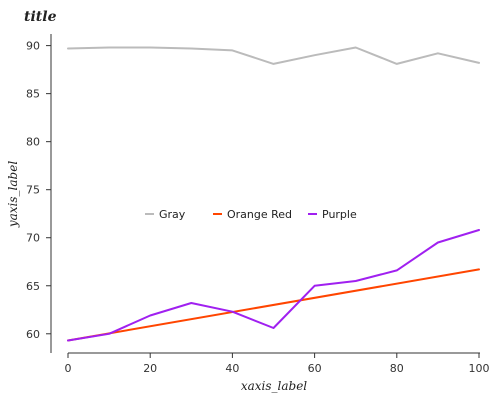 This screenshot has width=501, height=400. I want to click on legend-label-orange-red: Orange Red, so click(259, 214).